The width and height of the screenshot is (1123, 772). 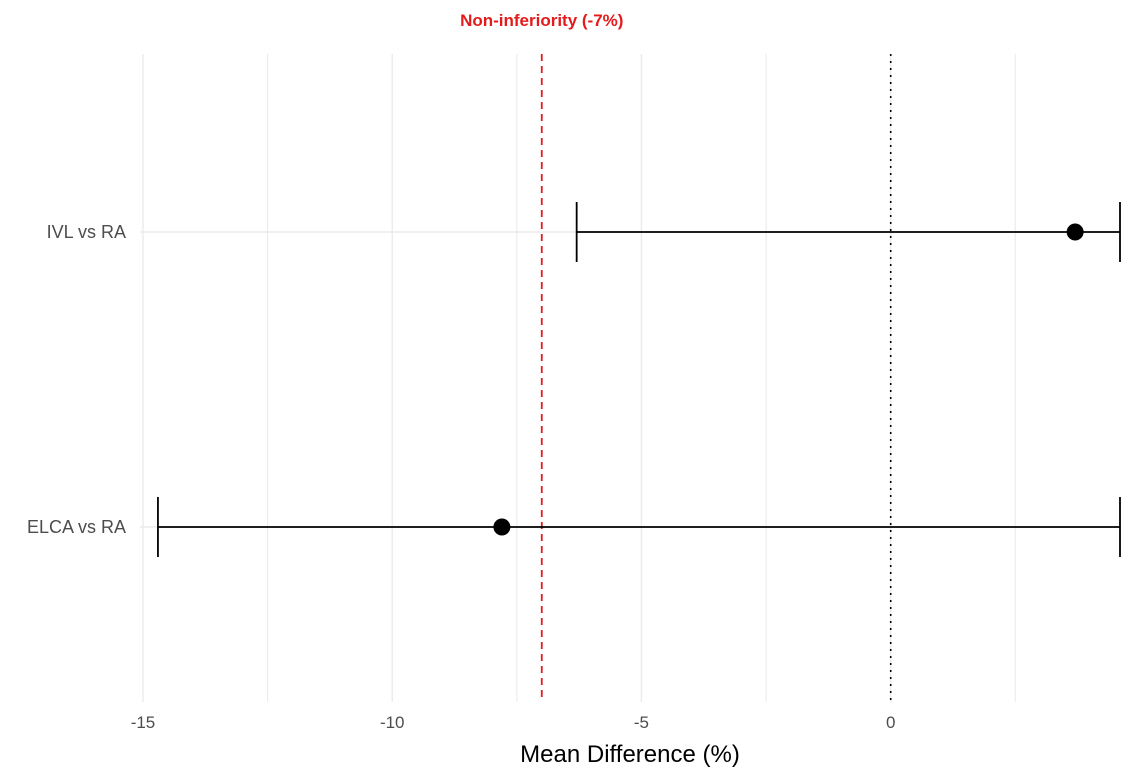 I want to click on x-axis-title: Mean Difference (%), so click(x=630, y=754).